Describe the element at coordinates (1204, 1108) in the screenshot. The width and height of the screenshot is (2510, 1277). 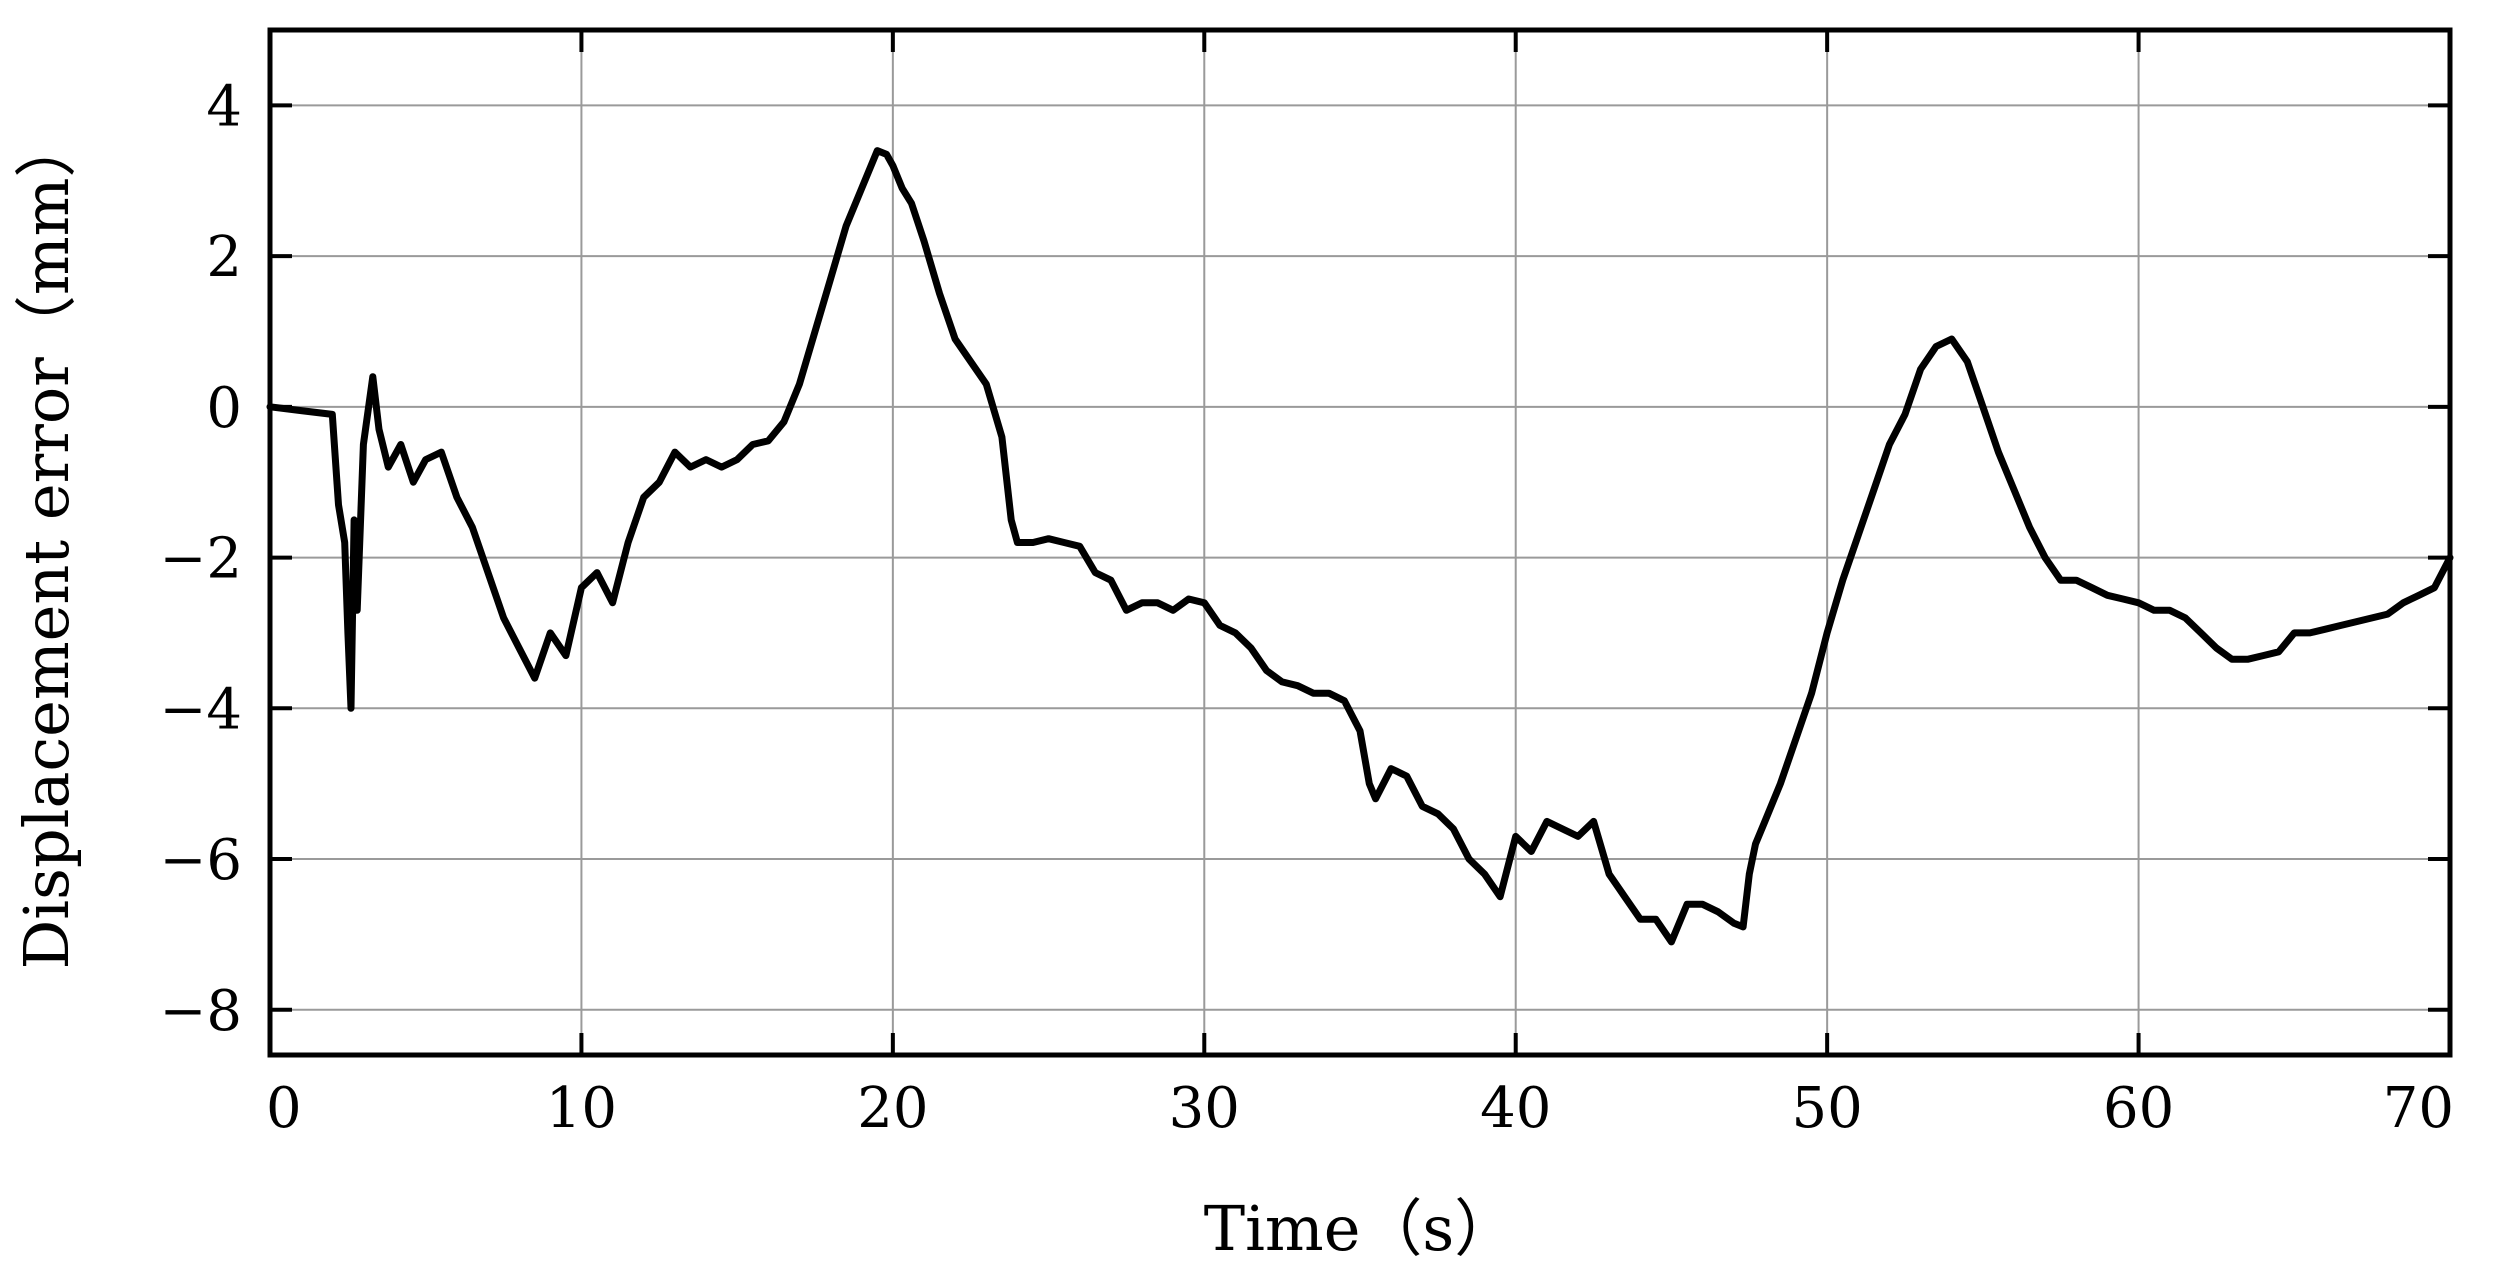
I see `x-tick-label: 30` at that location.